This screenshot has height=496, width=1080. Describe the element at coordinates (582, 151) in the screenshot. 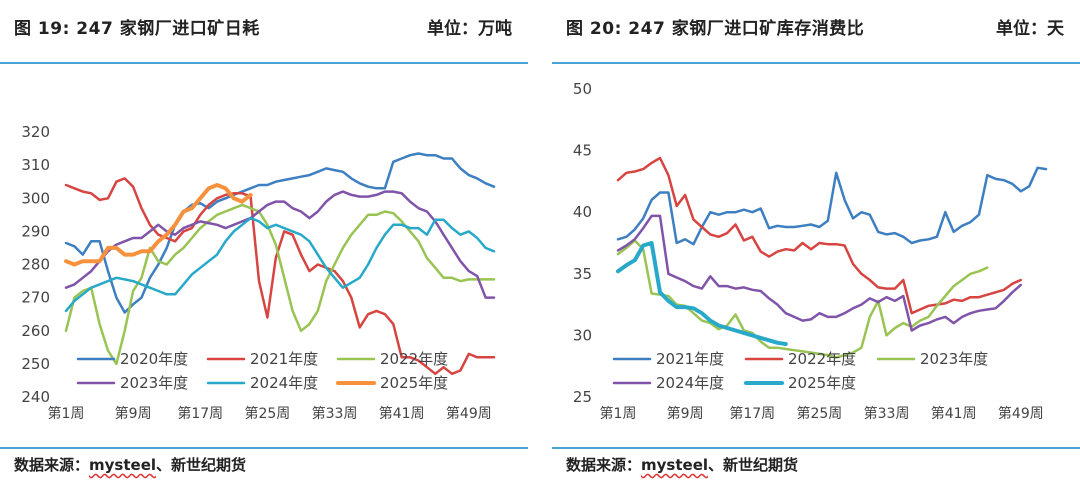

I see `y-tick-label: 45` at that location.